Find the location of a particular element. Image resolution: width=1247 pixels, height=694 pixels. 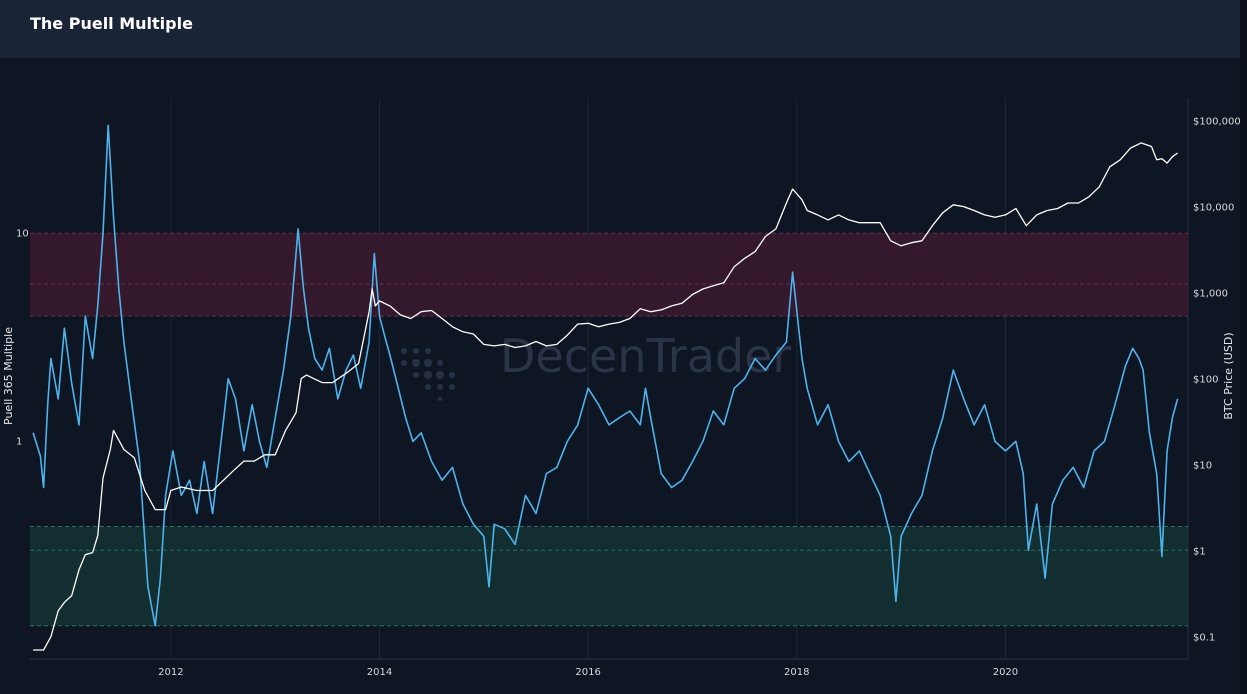

right-tick-label: $100 is located at coordinates (1205, 380).